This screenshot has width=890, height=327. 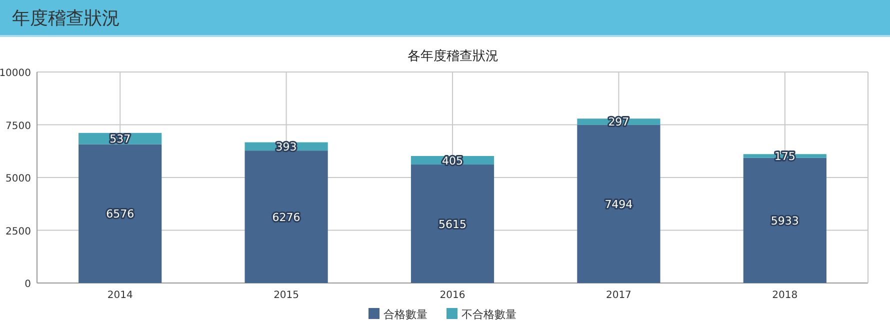 I want to click on data-label: 537, so click(x=120, y=139).